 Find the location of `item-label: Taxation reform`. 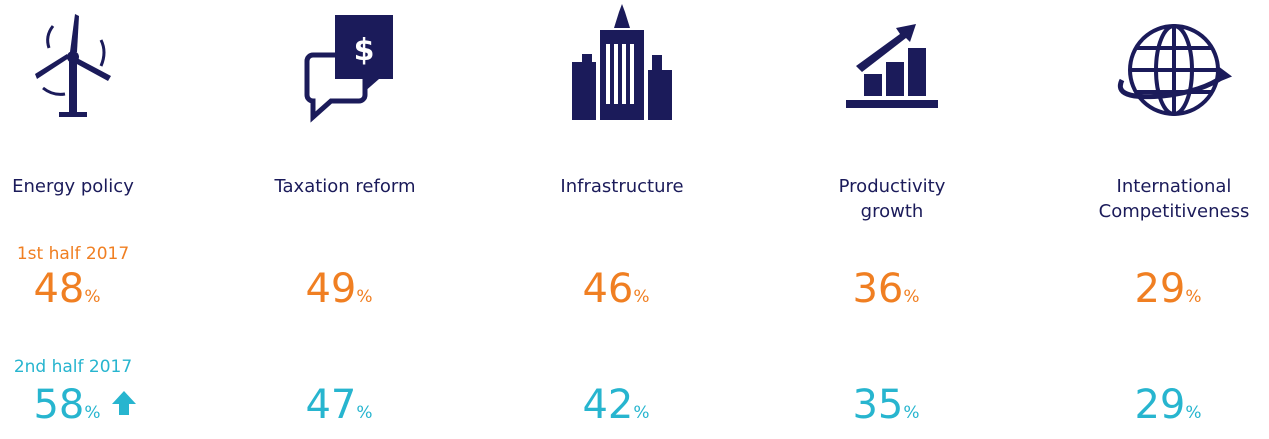

item-label: Taxation reform is located at coordinates (345, 186).